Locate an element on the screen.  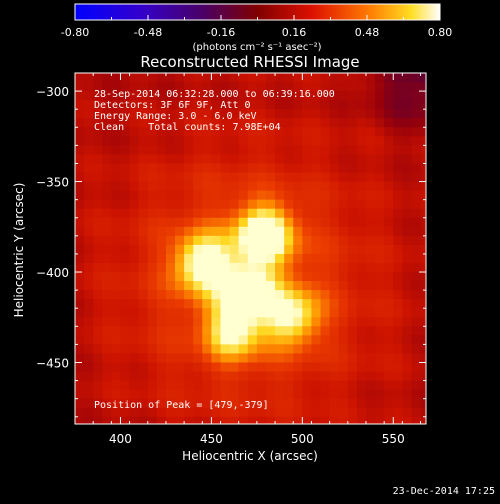
x-tick-label: 450 is located at coordinates (211, 439).